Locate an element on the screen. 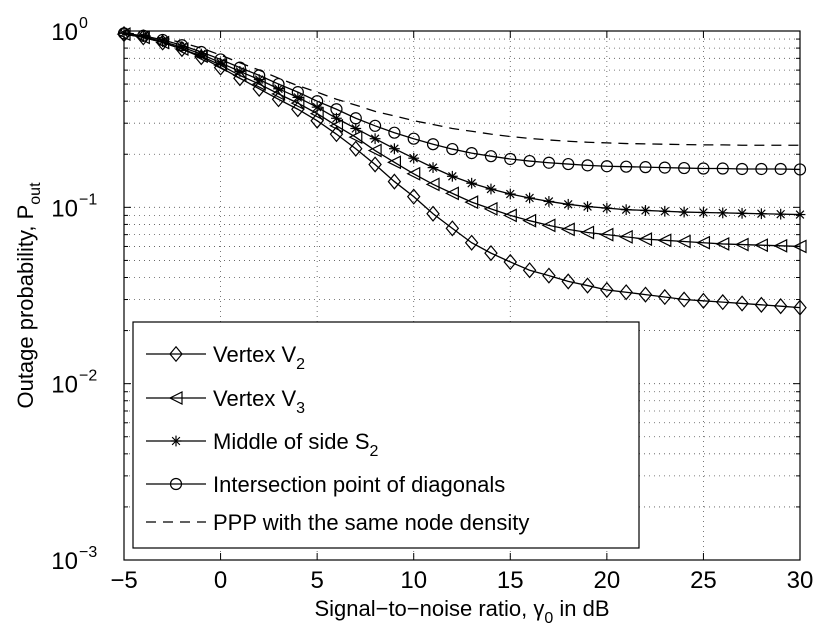 Image resolution: width=817 pixels, height=633 pixels. x-tick-label: 15 is located at coordinates (510, 580).